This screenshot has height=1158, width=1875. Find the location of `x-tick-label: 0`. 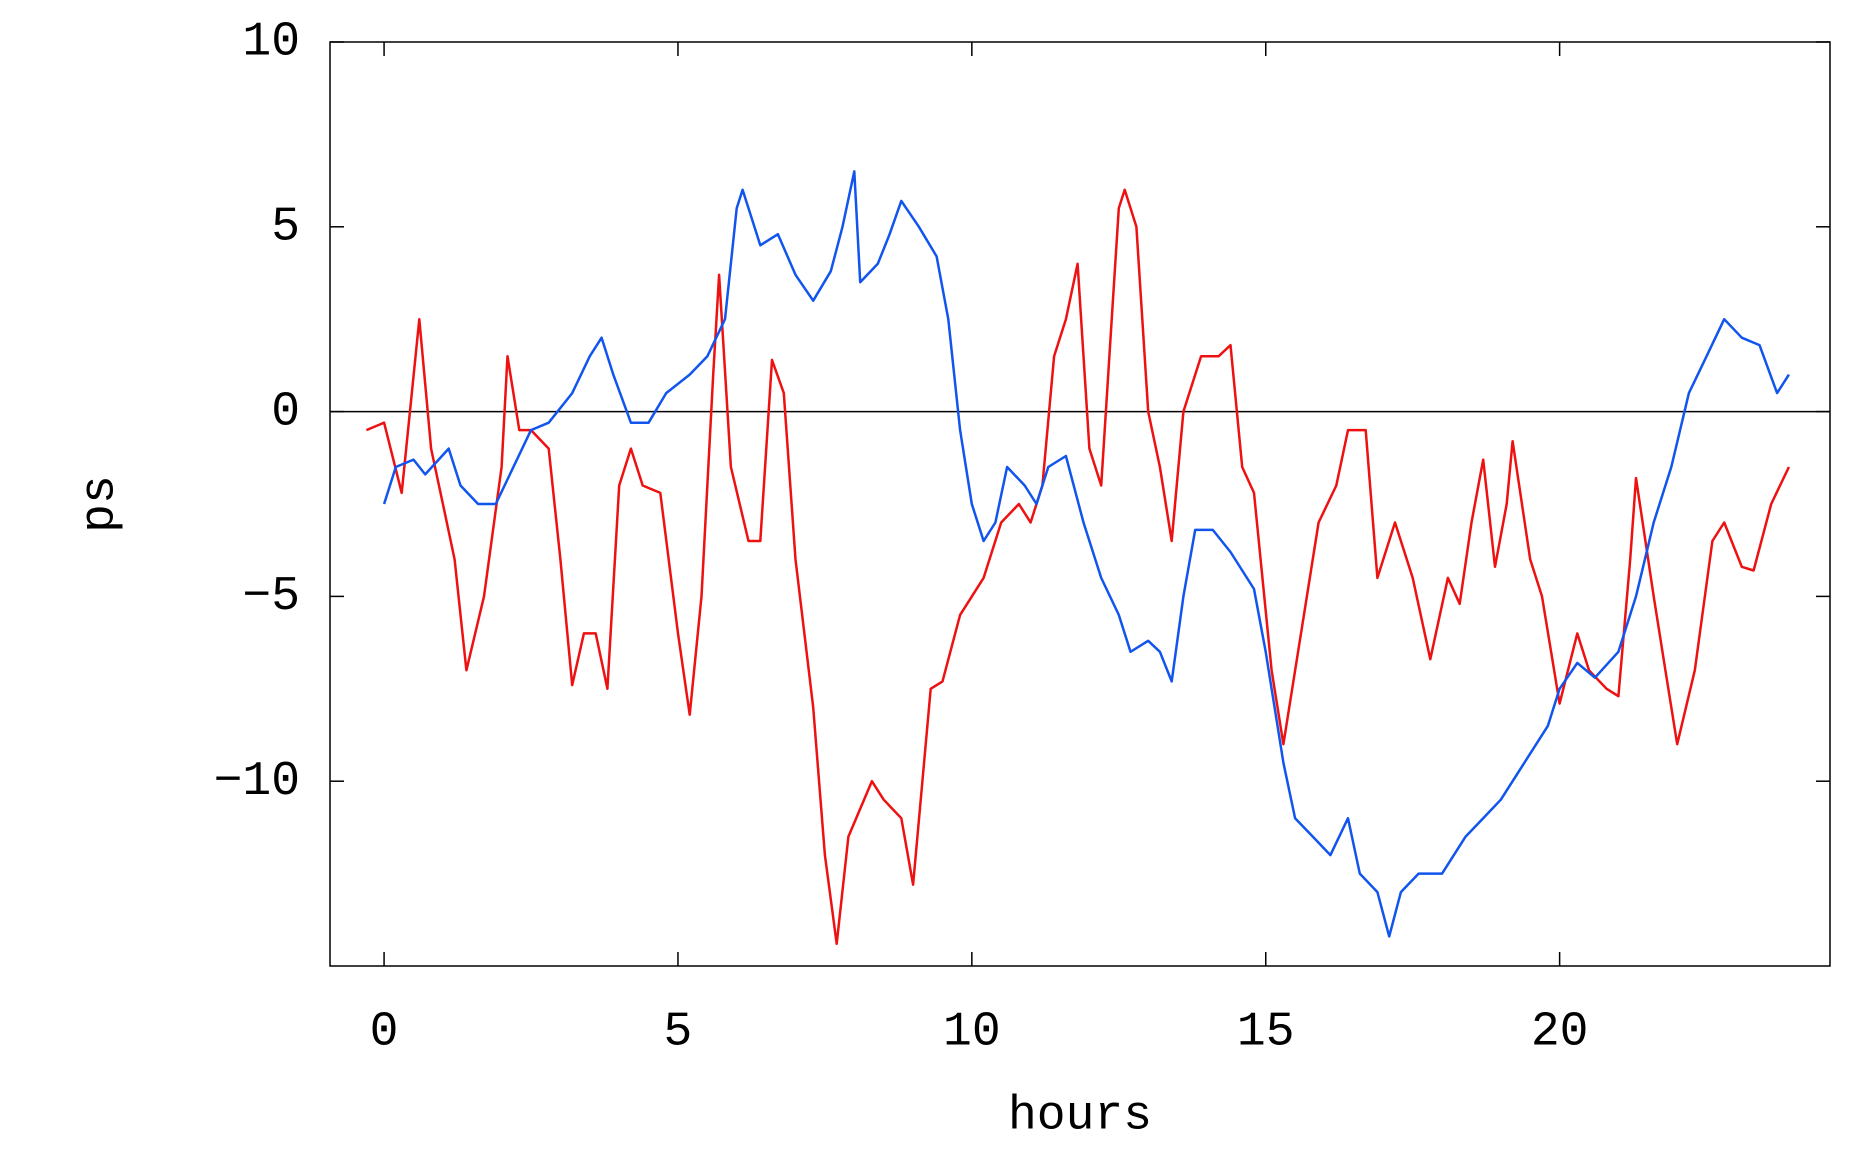

x-tick-label: 0 is located at coordinates (384, 1033).